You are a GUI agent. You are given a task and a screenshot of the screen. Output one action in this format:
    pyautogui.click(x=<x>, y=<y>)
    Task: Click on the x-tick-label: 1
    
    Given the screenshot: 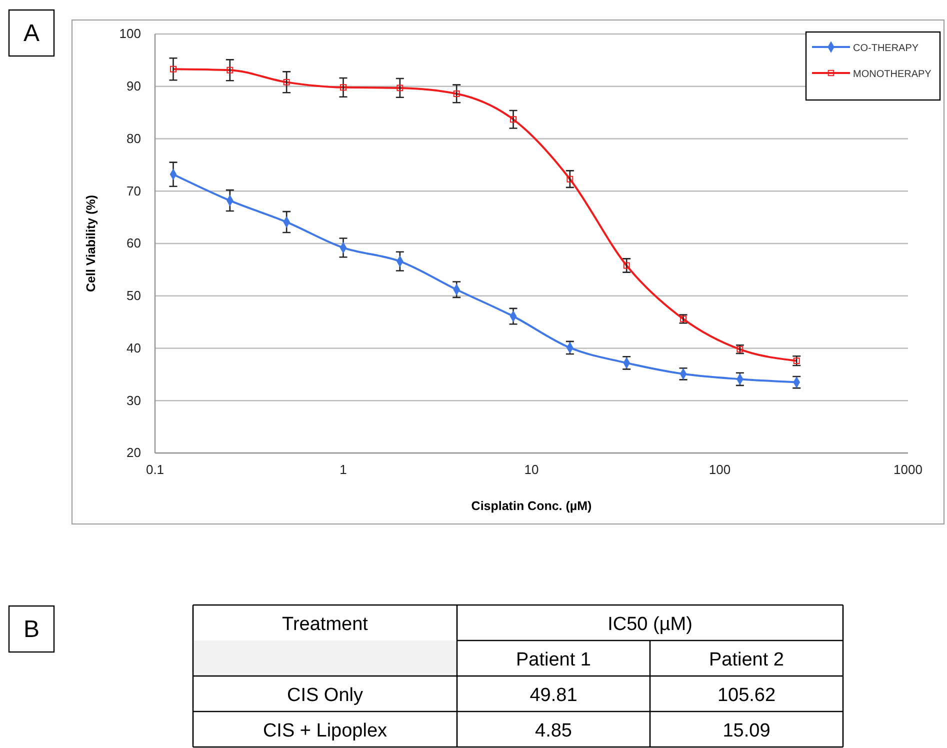 What is the action you would take?
    pyautogui.click(x=343, y=470)
    